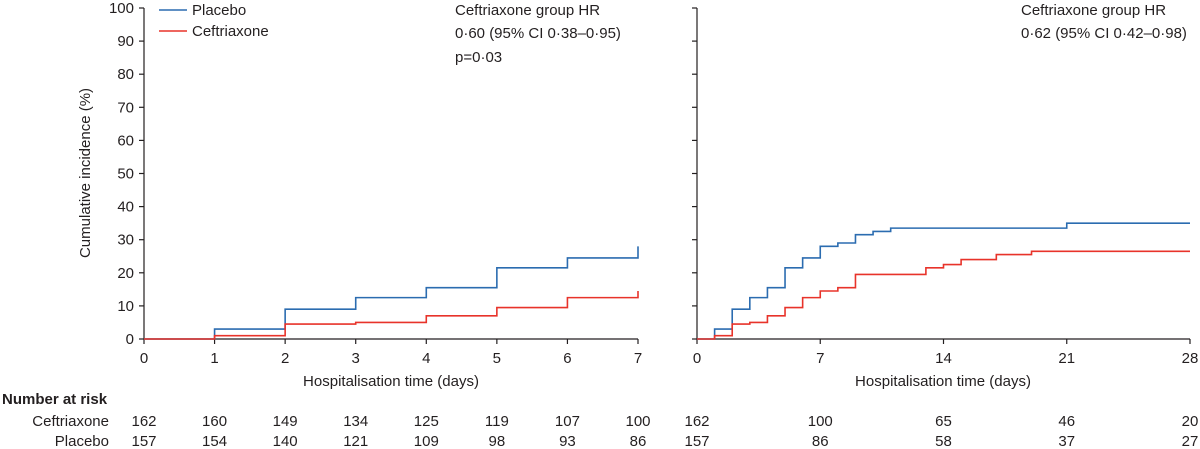 This screenshot has width=1200, height=449. Describe the element at coordinates (567, 441) in the screenshot. I see `risk-value-placebo: 93` at that location.